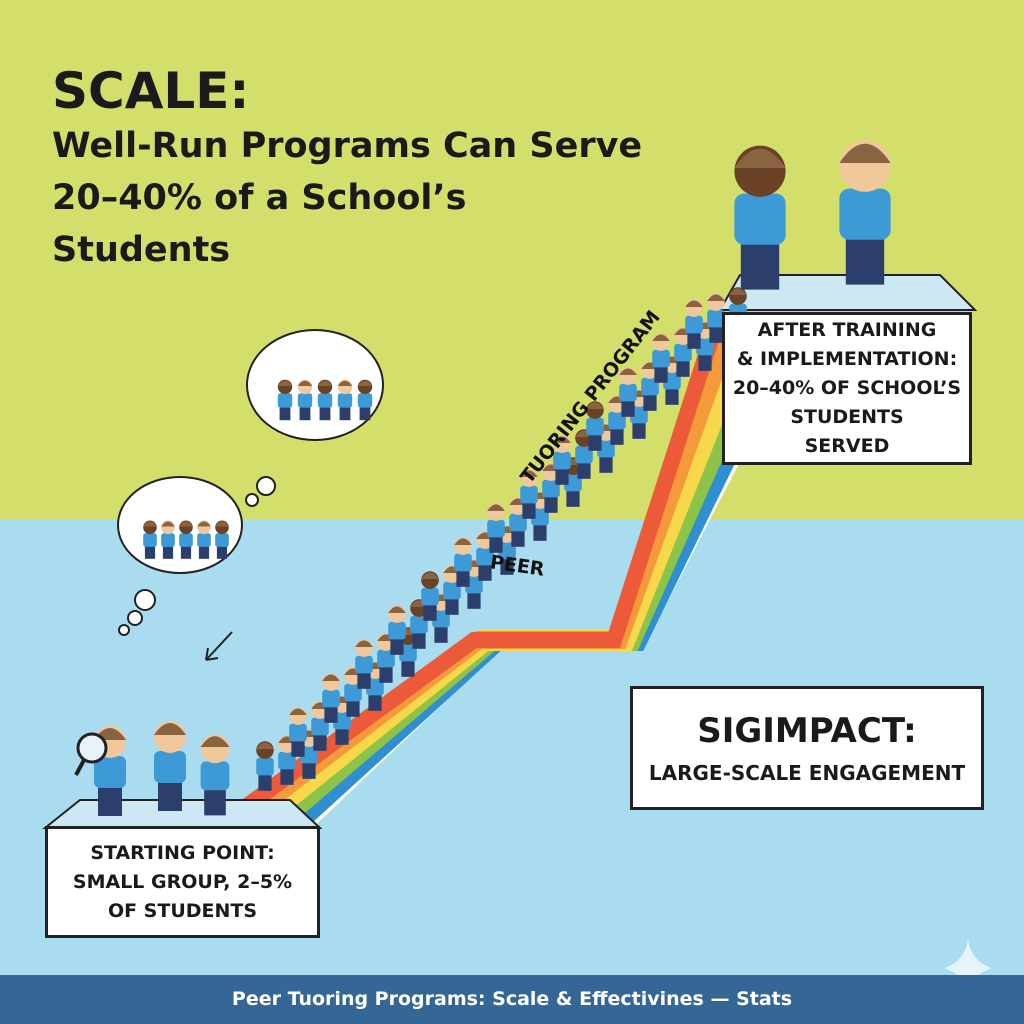 This screenshot has width=1024, height=1024. I want to click on start-line: STARTING POINT:, so click(182, 852).